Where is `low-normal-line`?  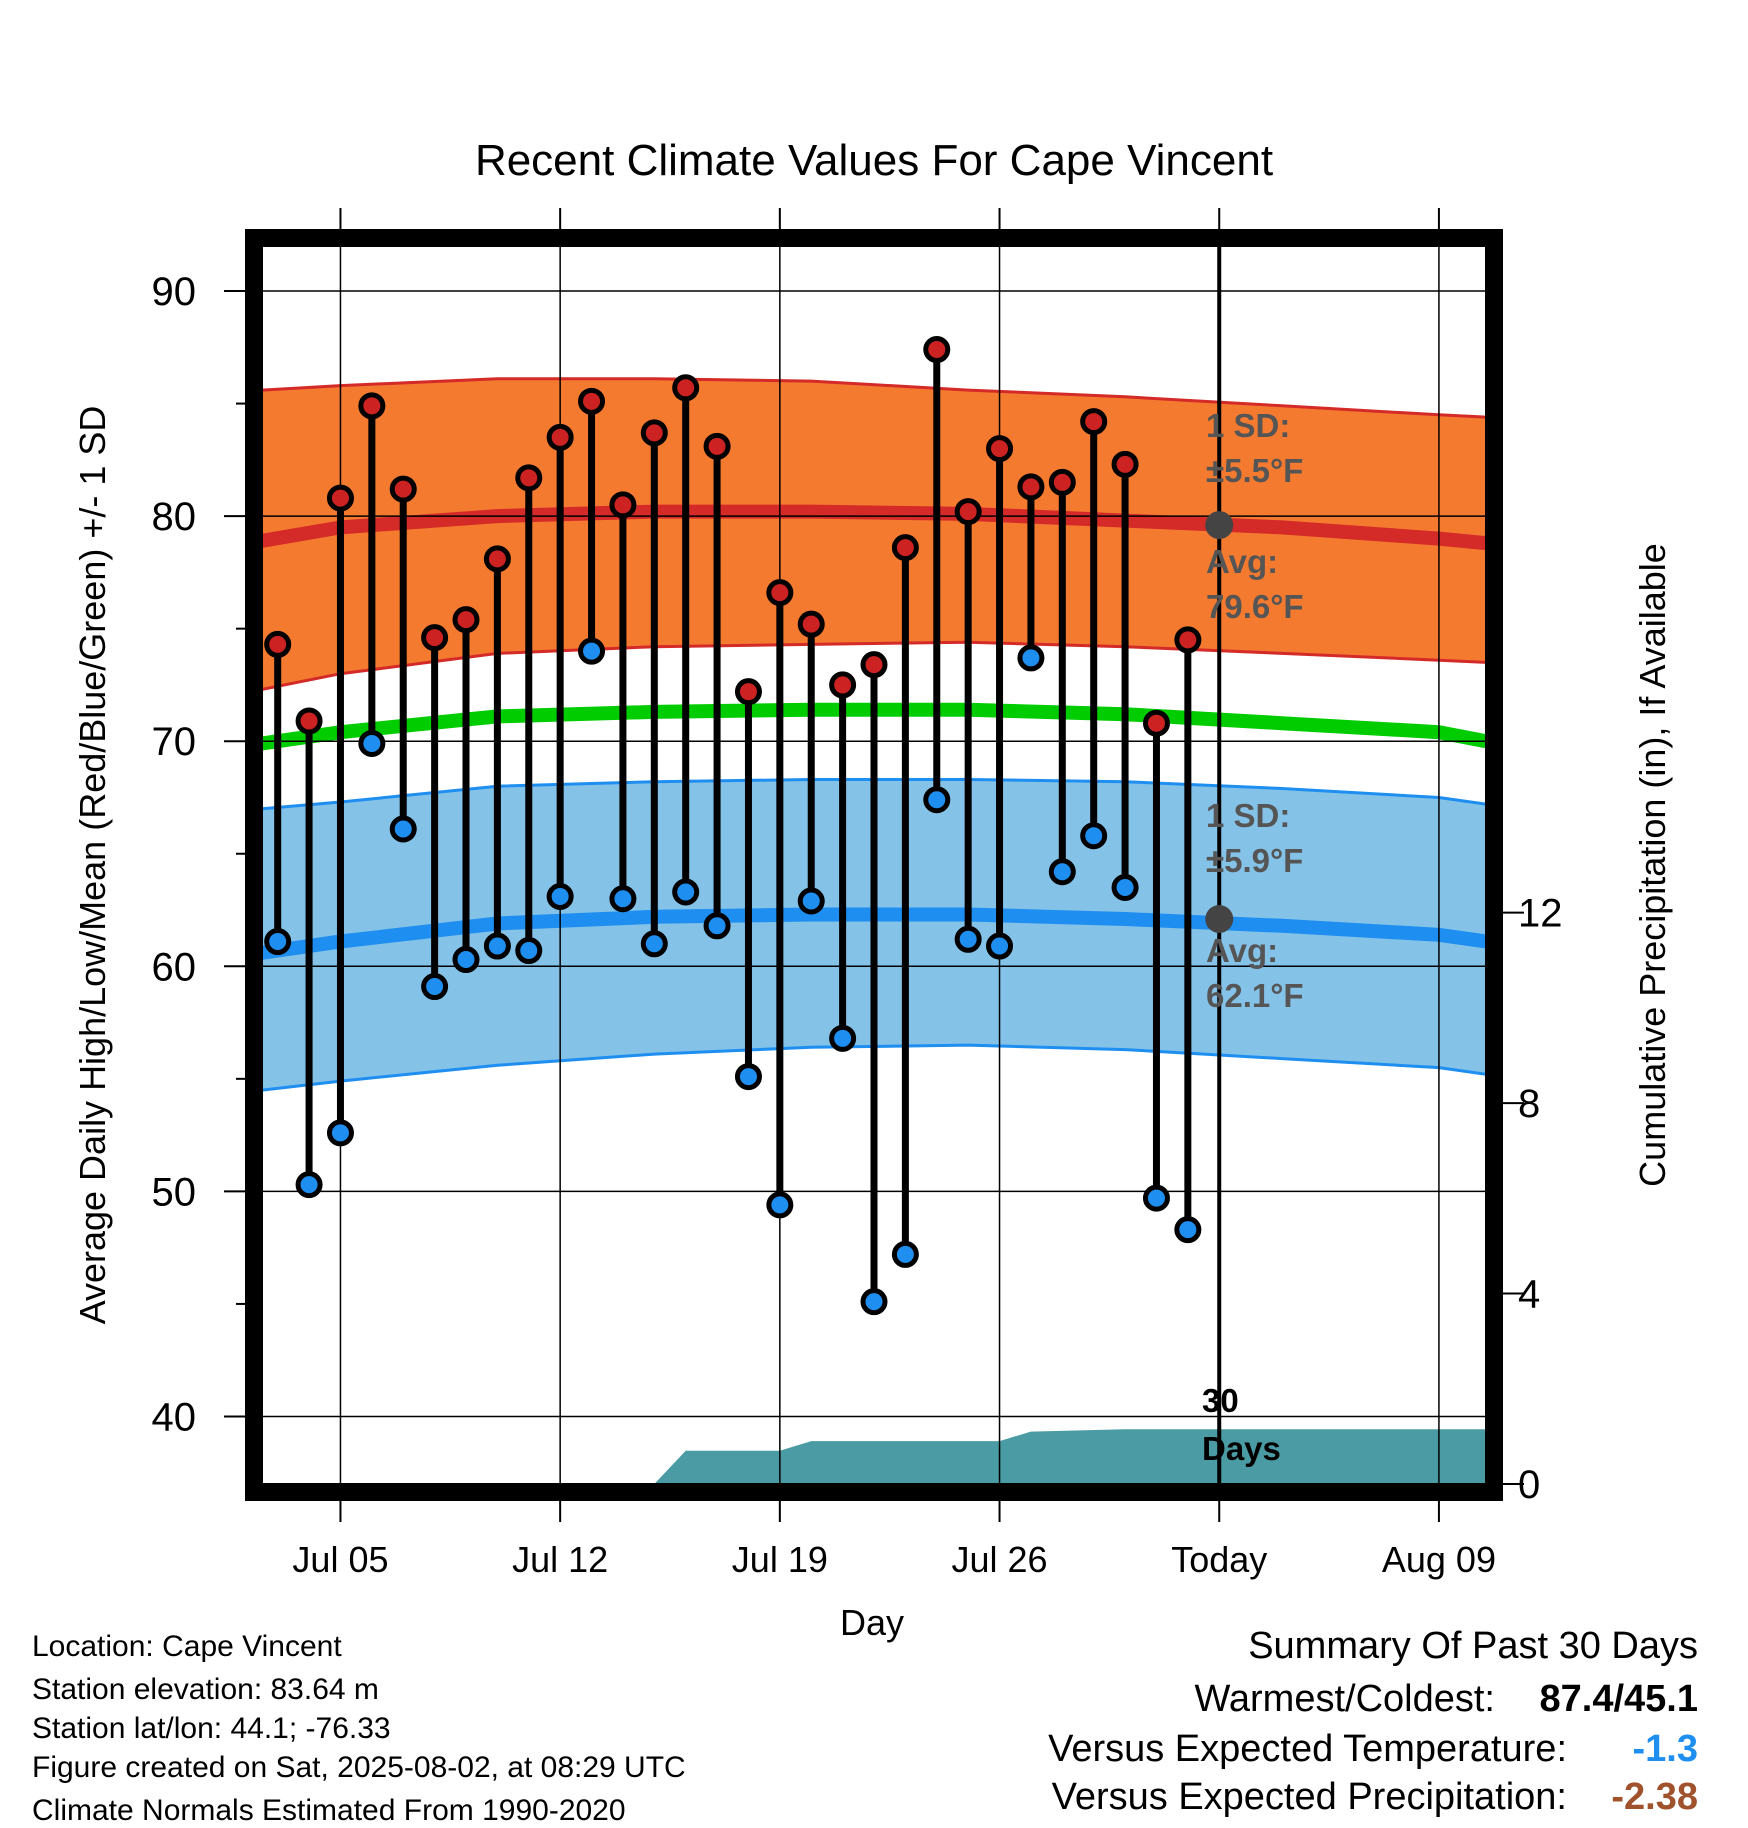 low-normal-line is located at coordinates (874, 933).